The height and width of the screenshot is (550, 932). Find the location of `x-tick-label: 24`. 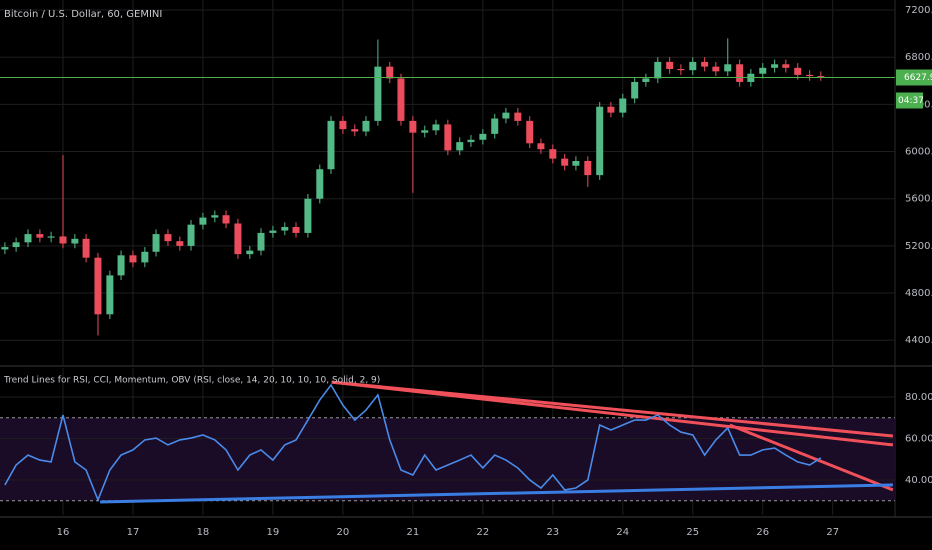

x-tick-label: 24 is located at coordinates (622, 532).